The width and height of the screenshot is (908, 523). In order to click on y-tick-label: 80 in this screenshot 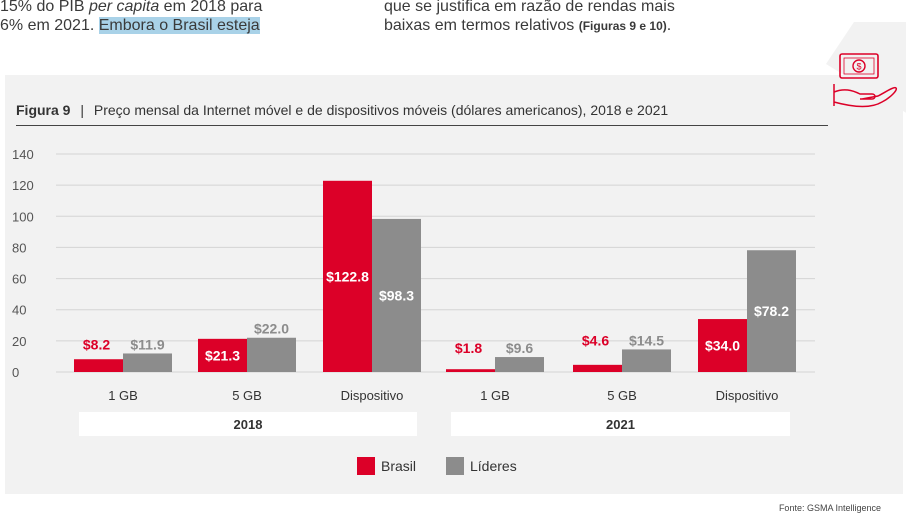, I will do `click(19, 247)`.